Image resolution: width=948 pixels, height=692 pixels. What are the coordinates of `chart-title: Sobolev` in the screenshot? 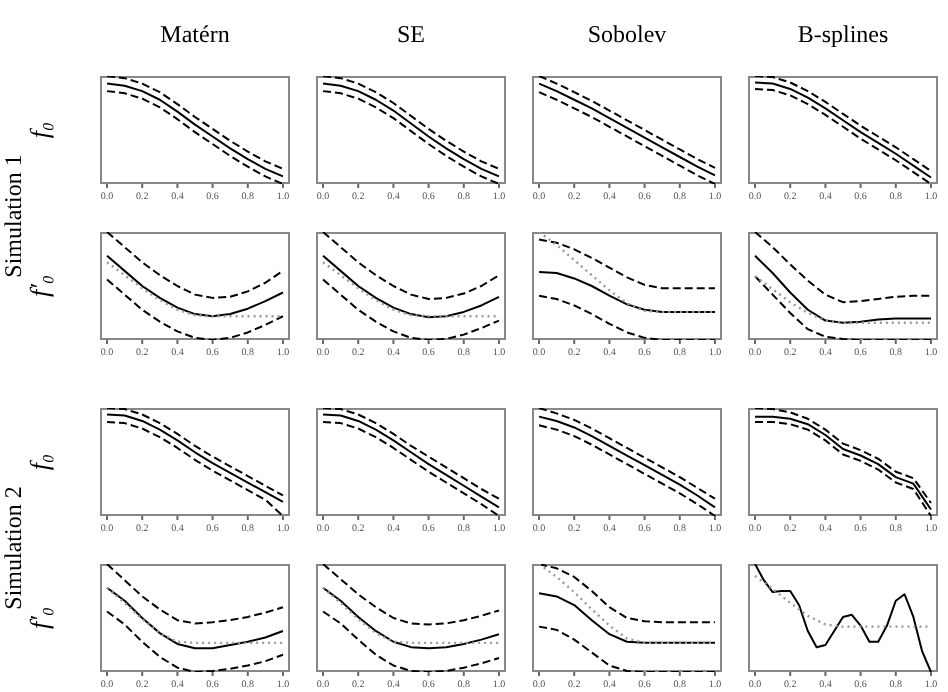 It's located at (627, 35).